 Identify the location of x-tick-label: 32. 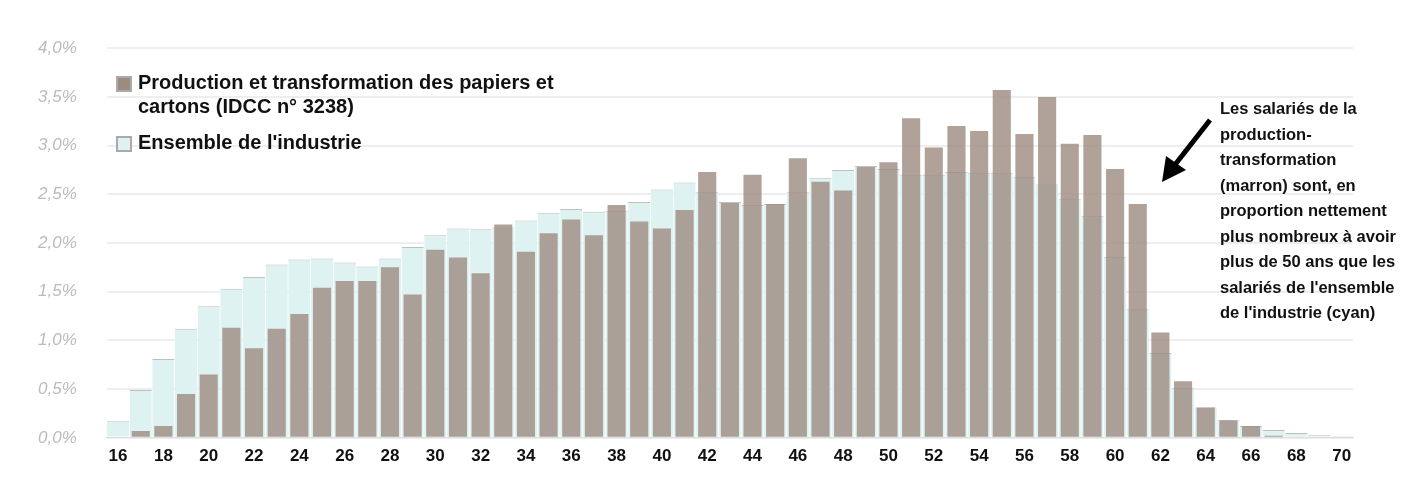
(481, 455).